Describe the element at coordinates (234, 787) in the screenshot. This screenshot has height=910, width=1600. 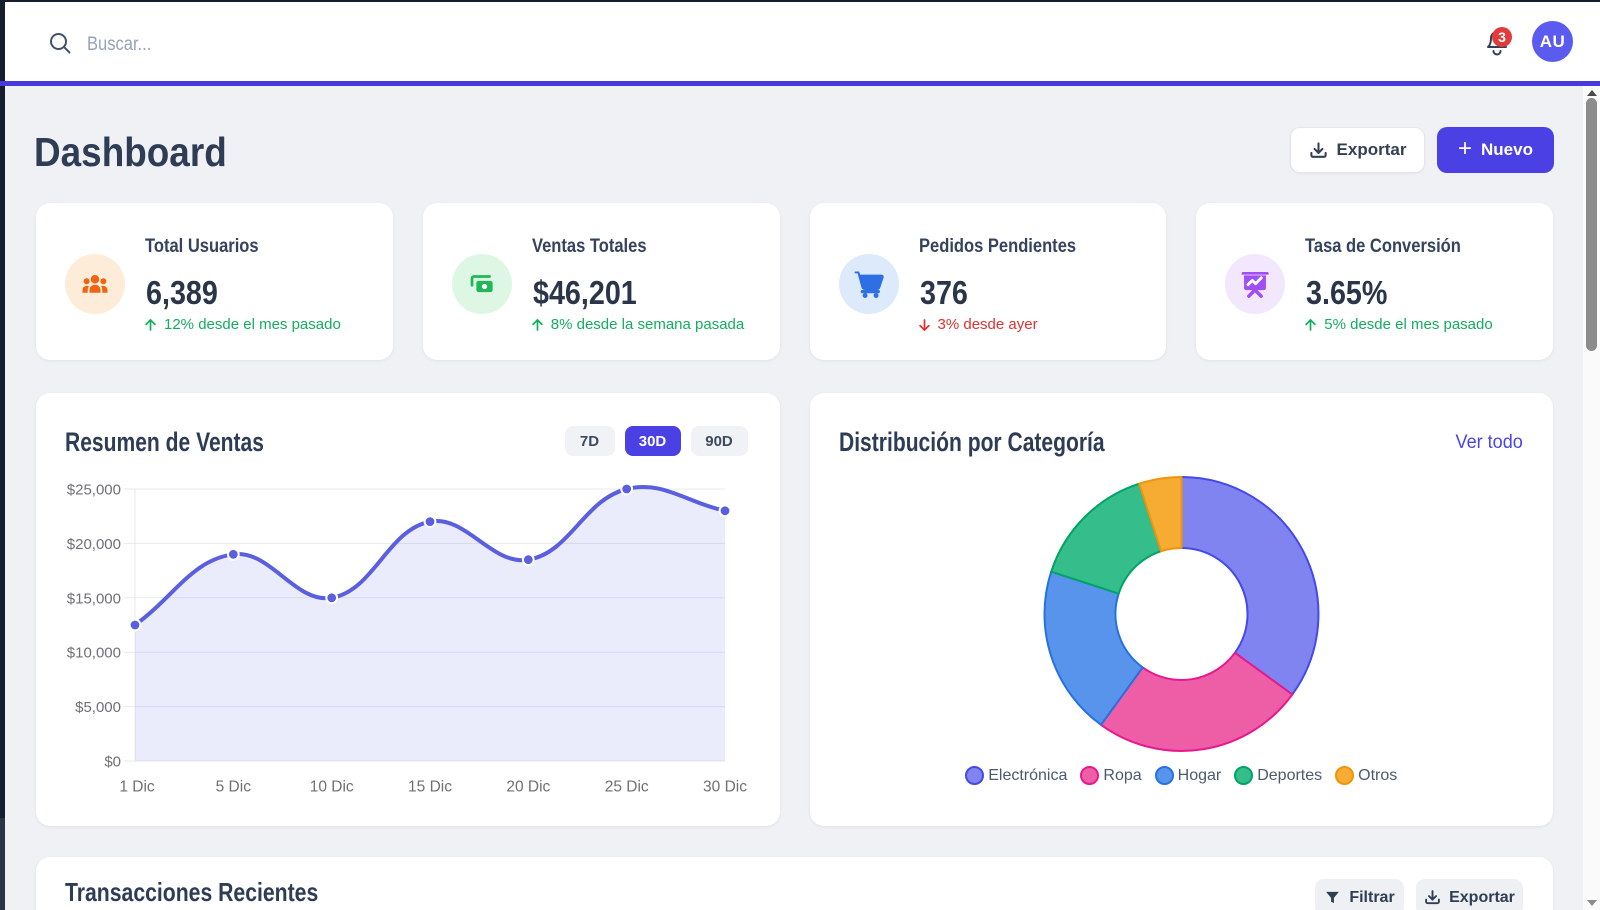
I see `svg-text: 5 Dic` at that location.